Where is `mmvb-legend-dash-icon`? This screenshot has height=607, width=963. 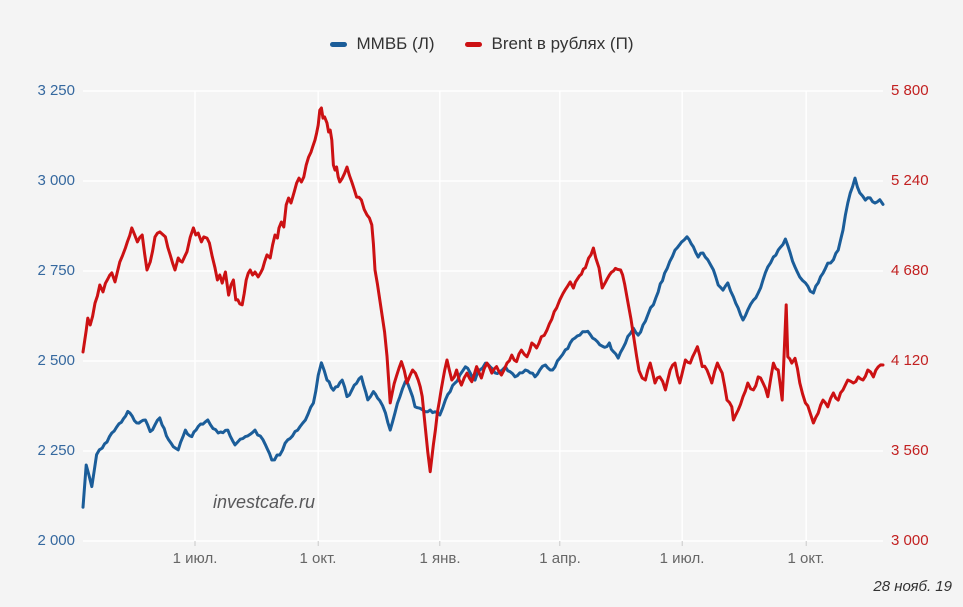
mmvb-legend-dash-icon is located at coordinates (338, 44).